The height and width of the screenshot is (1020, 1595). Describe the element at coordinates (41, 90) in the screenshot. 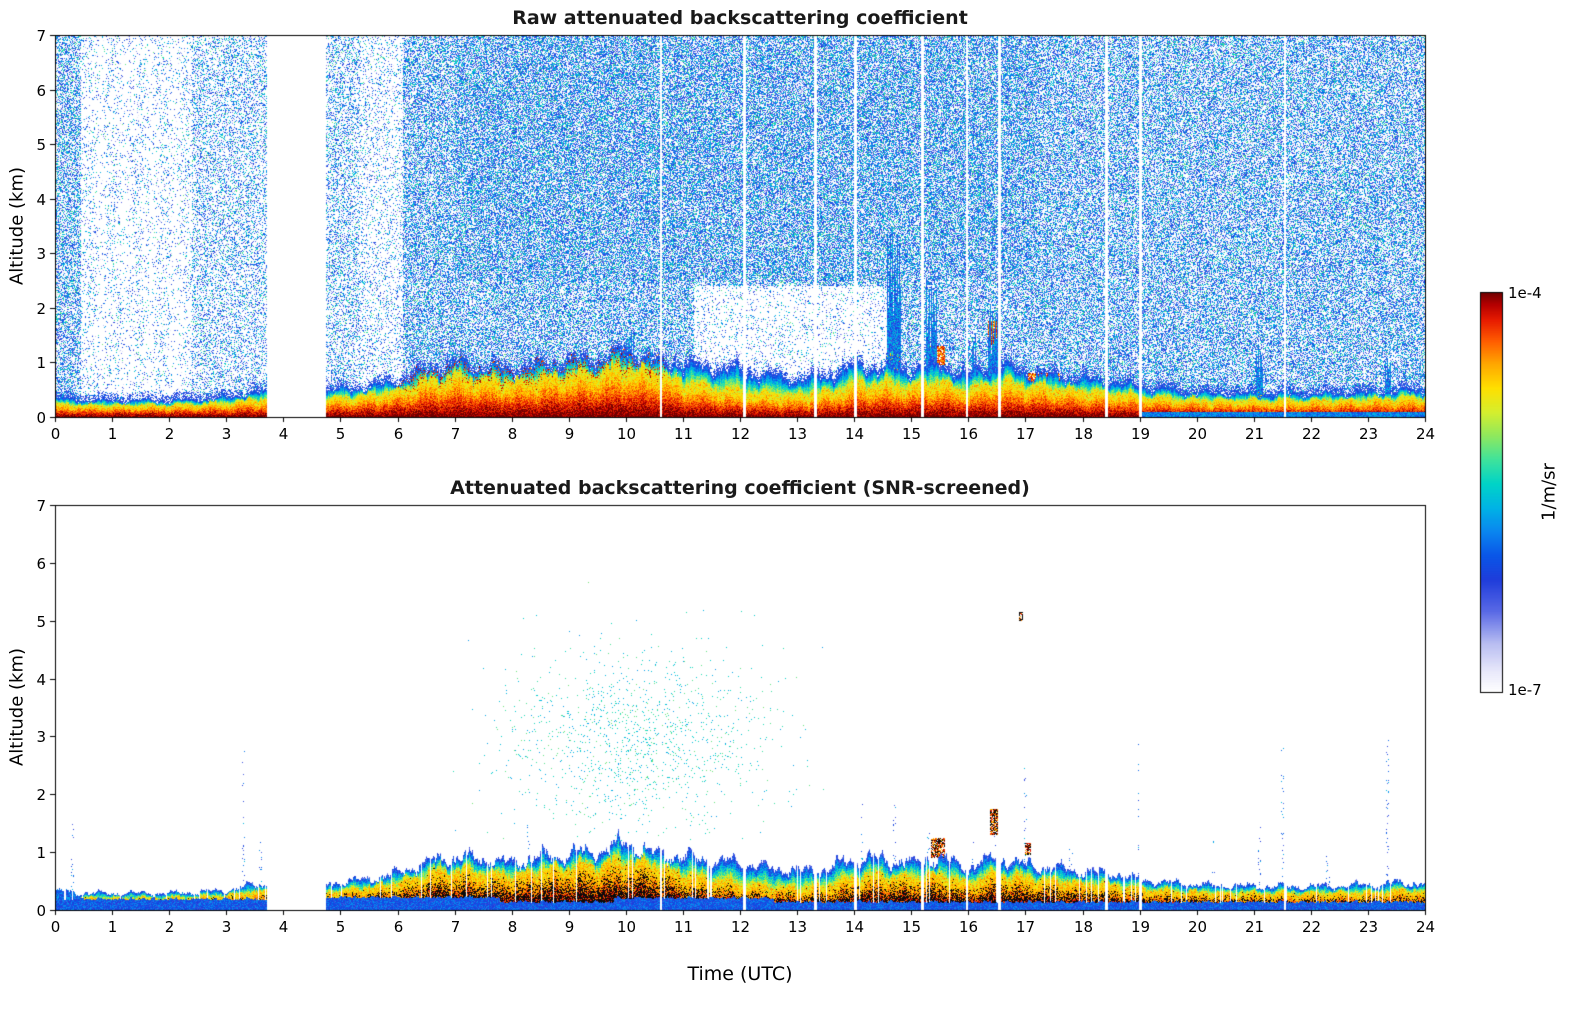

I see `plot1-y-tick-label-6: 6` at that location.